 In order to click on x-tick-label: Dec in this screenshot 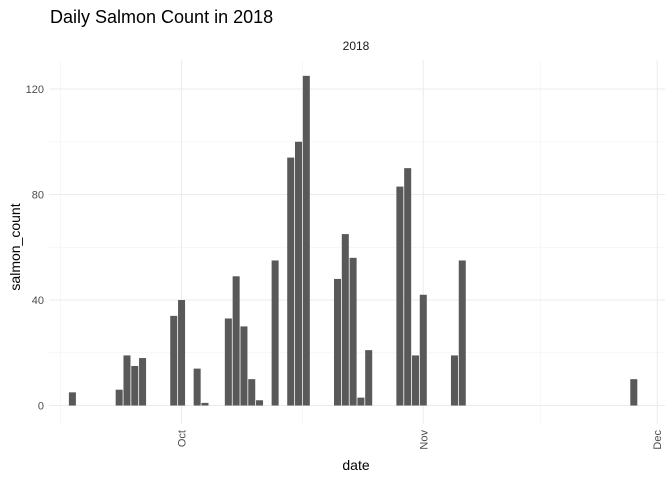, I will do `click(658, 440)`.